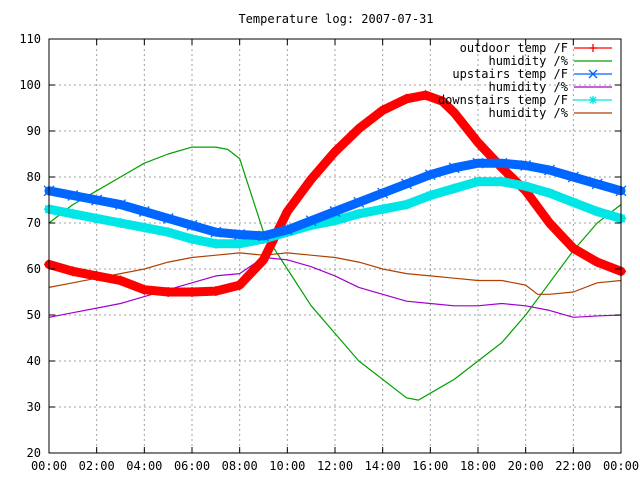 This screenshot has width=640, height=480. Describe the element at coordinates (34, 131) in the screenshot. I see `y-tick-label: 90` at that location.